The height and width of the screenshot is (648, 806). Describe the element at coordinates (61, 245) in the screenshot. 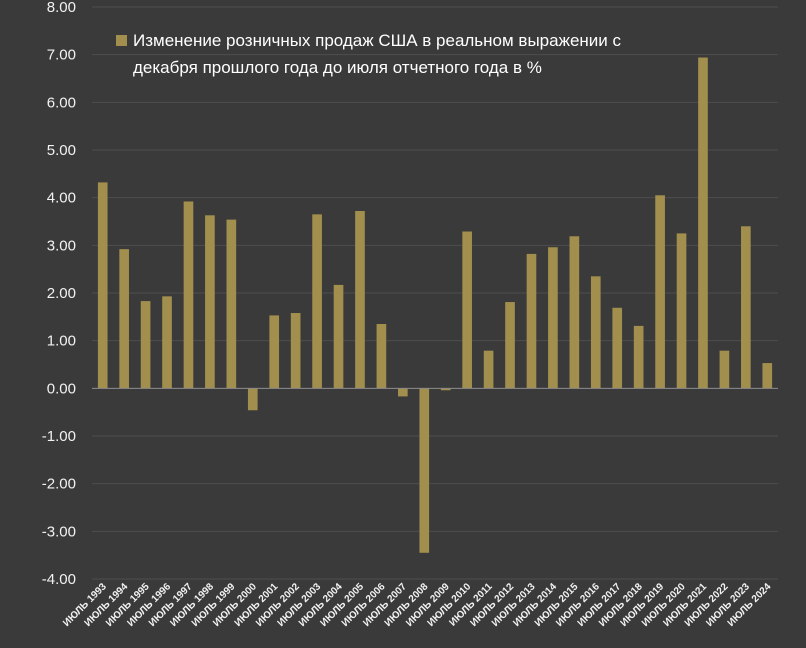

I see `y-tick-label: 3.00` at that location.